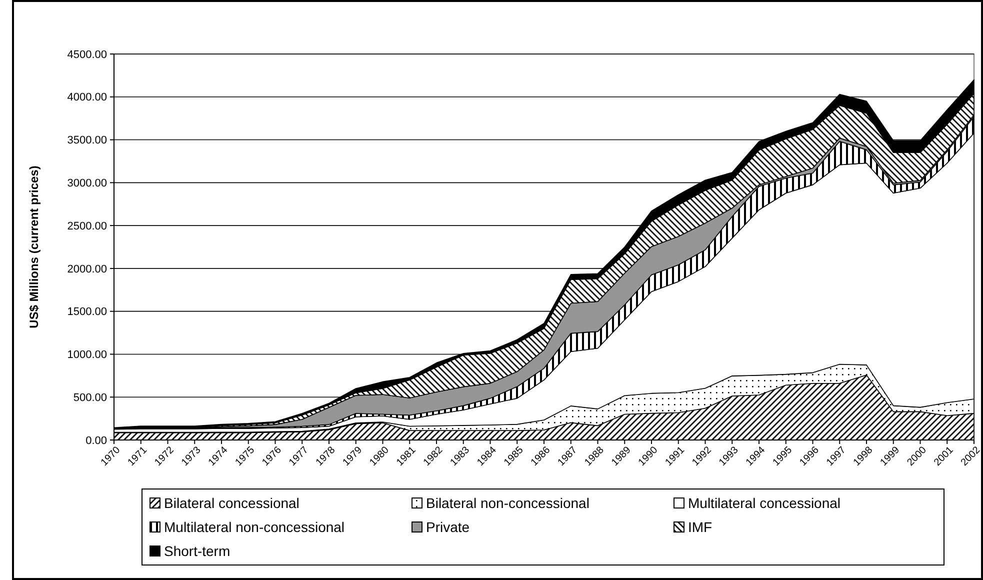 This screenshot has width=983, height=580. Describe the element at coordinates (764, 502) in the screenshot. I see `legend-label: Multilateral concessional` at that location.